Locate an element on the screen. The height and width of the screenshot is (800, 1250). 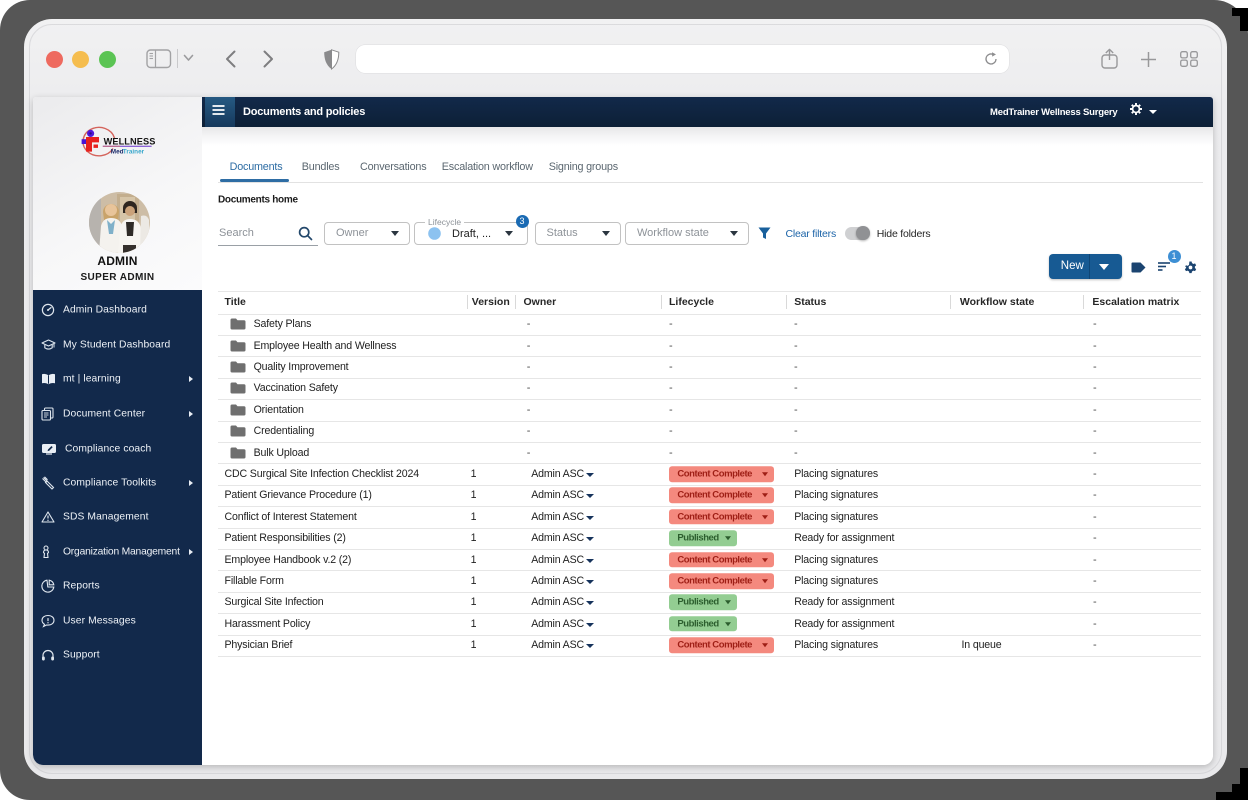
svg-text: Trainer is located at coordinates (134, 152).